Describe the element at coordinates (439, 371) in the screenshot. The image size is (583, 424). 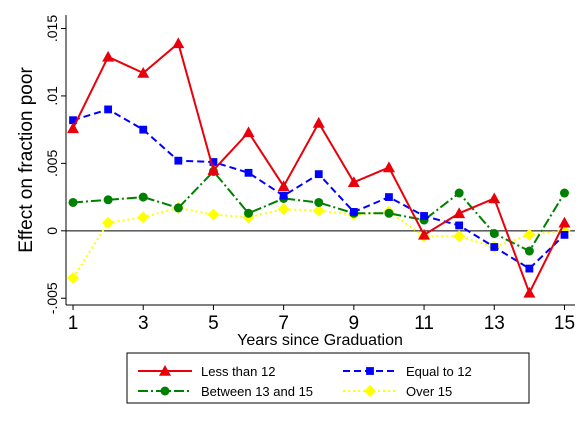
I see `legend-label: Equal to 12` at that location.